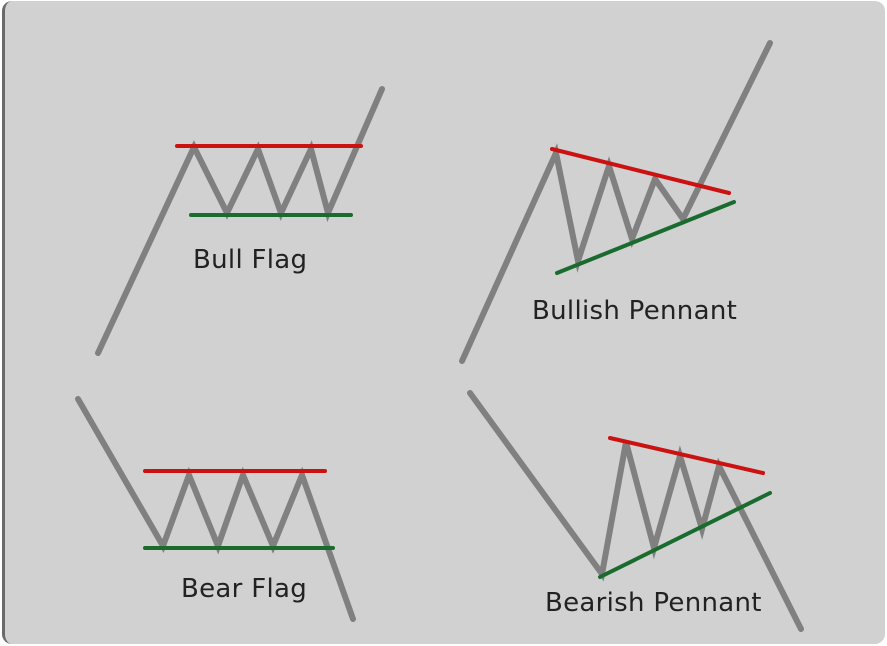 This screenshot has width=887, height=646. I want to click on bull-flag-price-line, so click(240, 221).